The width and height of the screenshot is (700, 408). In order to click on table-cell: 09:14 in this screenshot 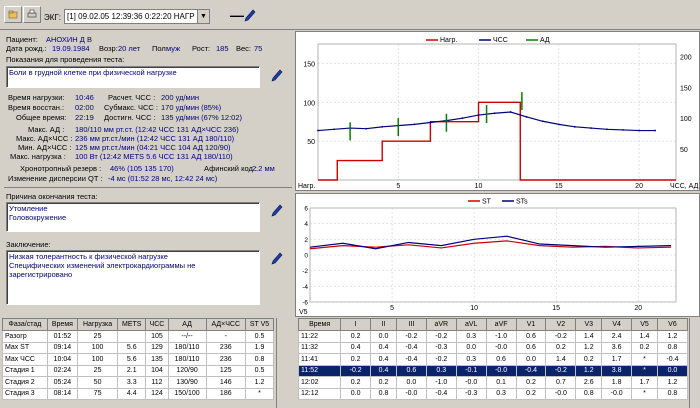, I will do `click(62, 347)`.